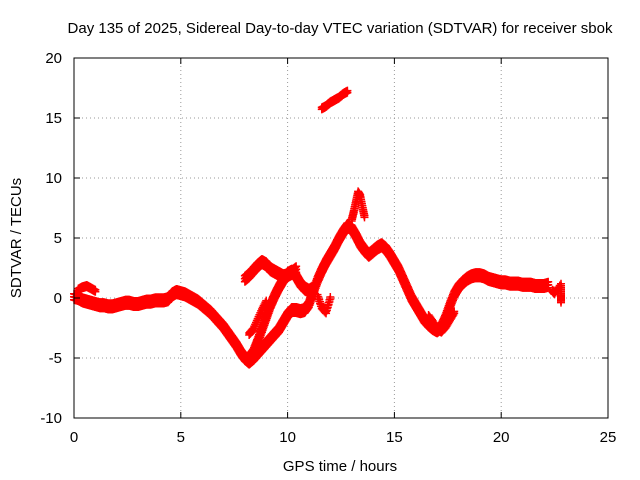 The height and width of the screenshot is (480, 640). What do you see at coordinates (270, 270) in the screenshot?
I see `series-mid-cluster` at bounding box center [270, 270].